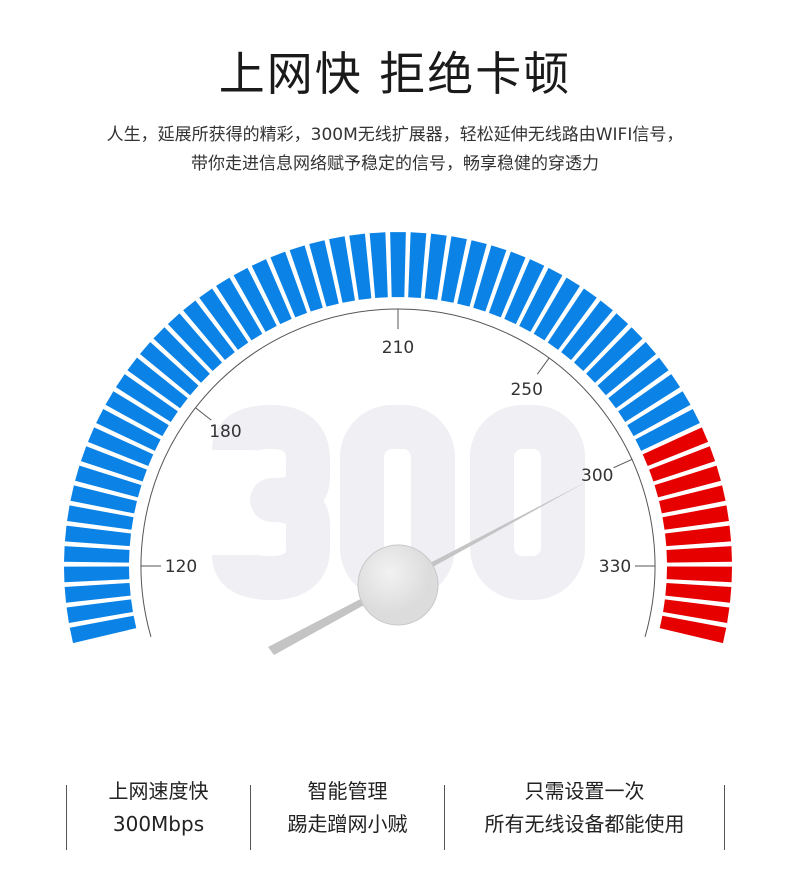  I want to click on gauge-tick-label: 300, so click(597, 476).